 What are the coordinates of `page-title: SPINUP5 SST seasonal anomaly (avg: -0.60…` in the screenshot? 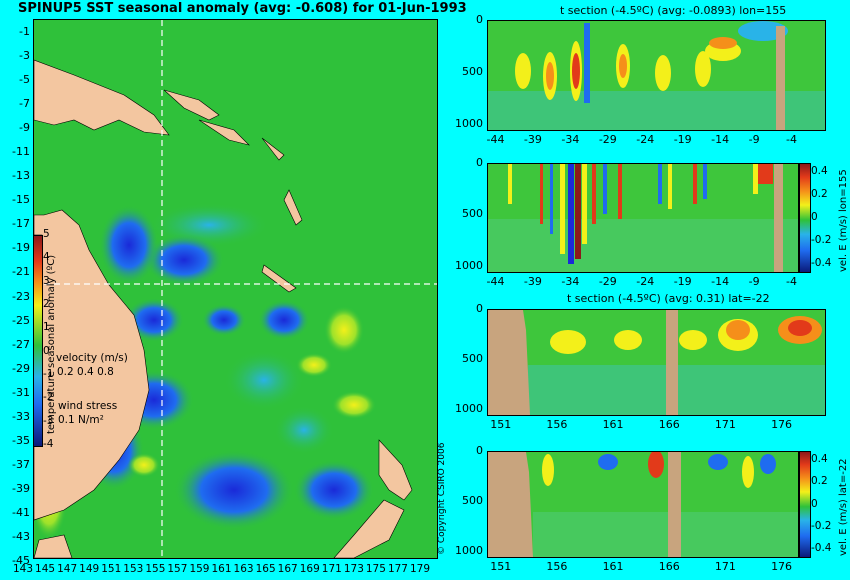 It's located at (242, 8).